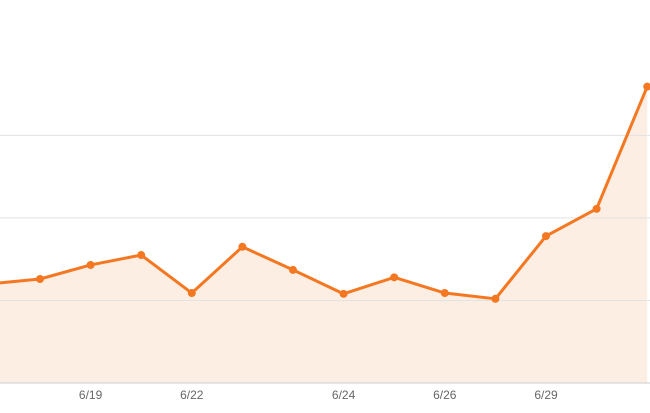 The image size is (650, 413). I want to click on x-tick-label: 6/29, so click(546, 395).